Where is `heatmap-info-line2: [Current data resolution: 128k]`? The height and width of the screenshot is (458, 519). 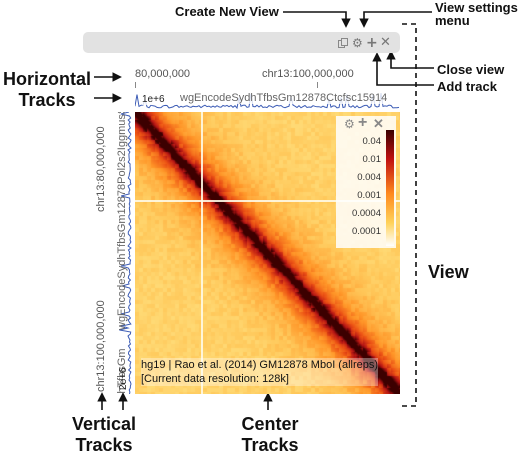 heatmap-info-line2: [Current data resolution: 128k] is located at coordinates (259, 379).